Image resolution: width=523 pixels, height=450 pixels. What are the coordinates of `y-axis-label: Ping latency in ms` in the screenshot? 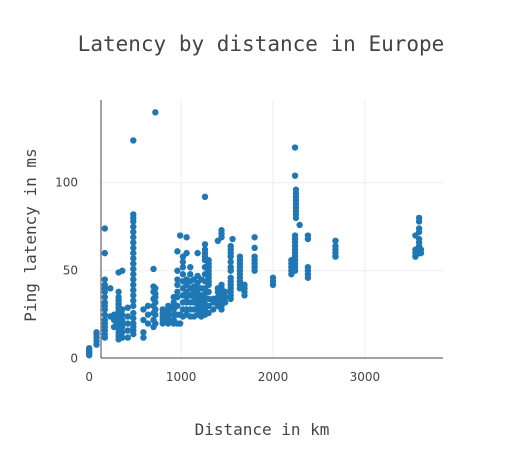 It's located at (30, 234).